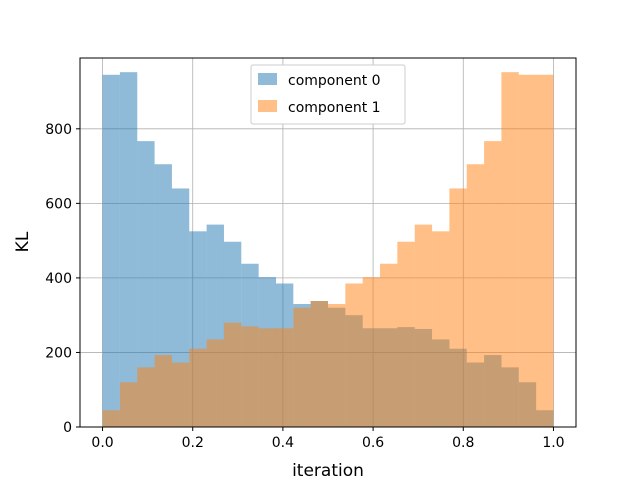 The width and height of the screenshot is (640, 480). Describe the element at coordinates (328, 470) in the screenshot. I see `x-axis-label: iteration` at that location.